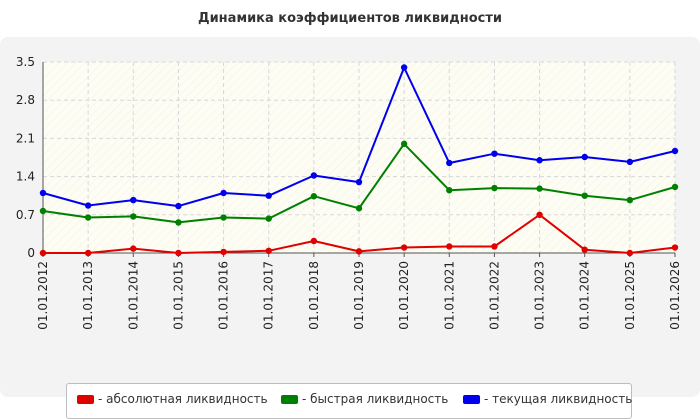 This screenshot has width=700, height=419. What do you see at coordinates (25, 62) in the screenshot?
I see `y-tick-label: 3.5` at bounding box center [25, 62].